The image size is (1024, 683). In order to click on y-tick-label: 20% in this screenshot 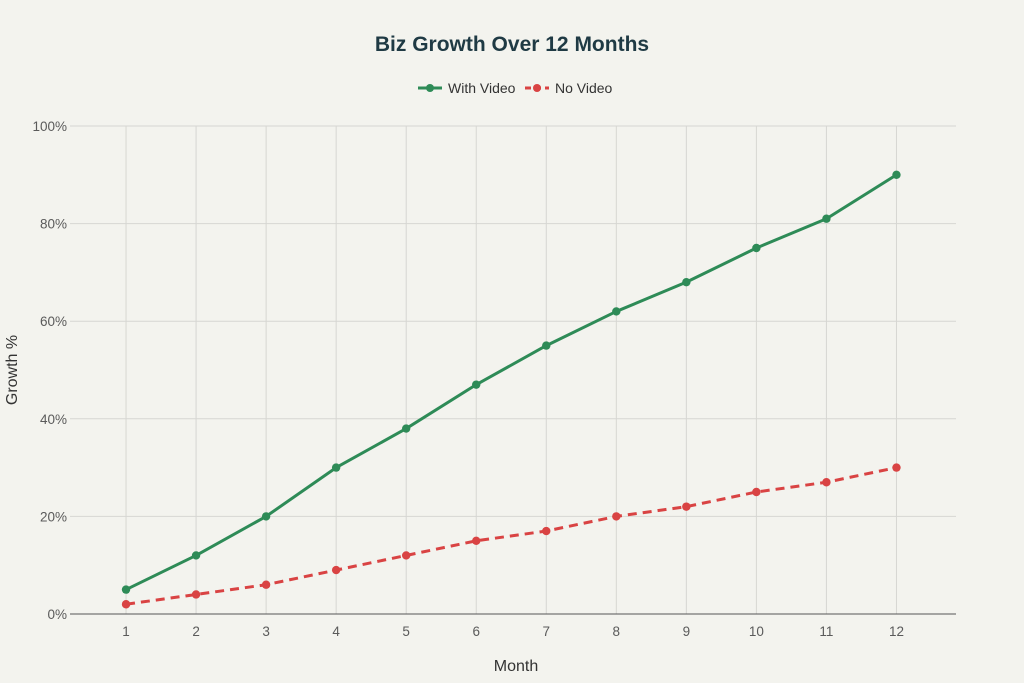, I will do `click(53, 516)`.